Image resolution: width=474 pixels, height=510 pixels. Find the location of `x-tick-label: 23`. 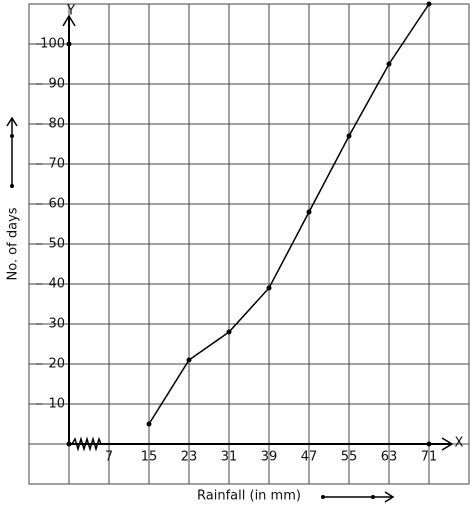

x-tick-label: 23 is located at coordinates (189, 457).